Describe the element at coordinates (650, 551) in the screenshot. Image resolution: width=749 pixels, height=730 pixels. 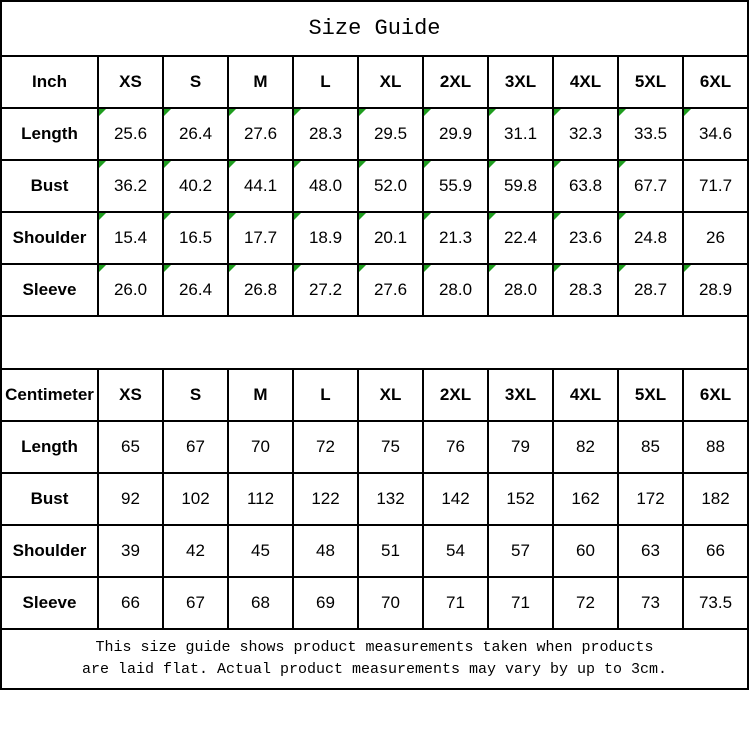
I see `measurement-value-cell: 63` at that location.